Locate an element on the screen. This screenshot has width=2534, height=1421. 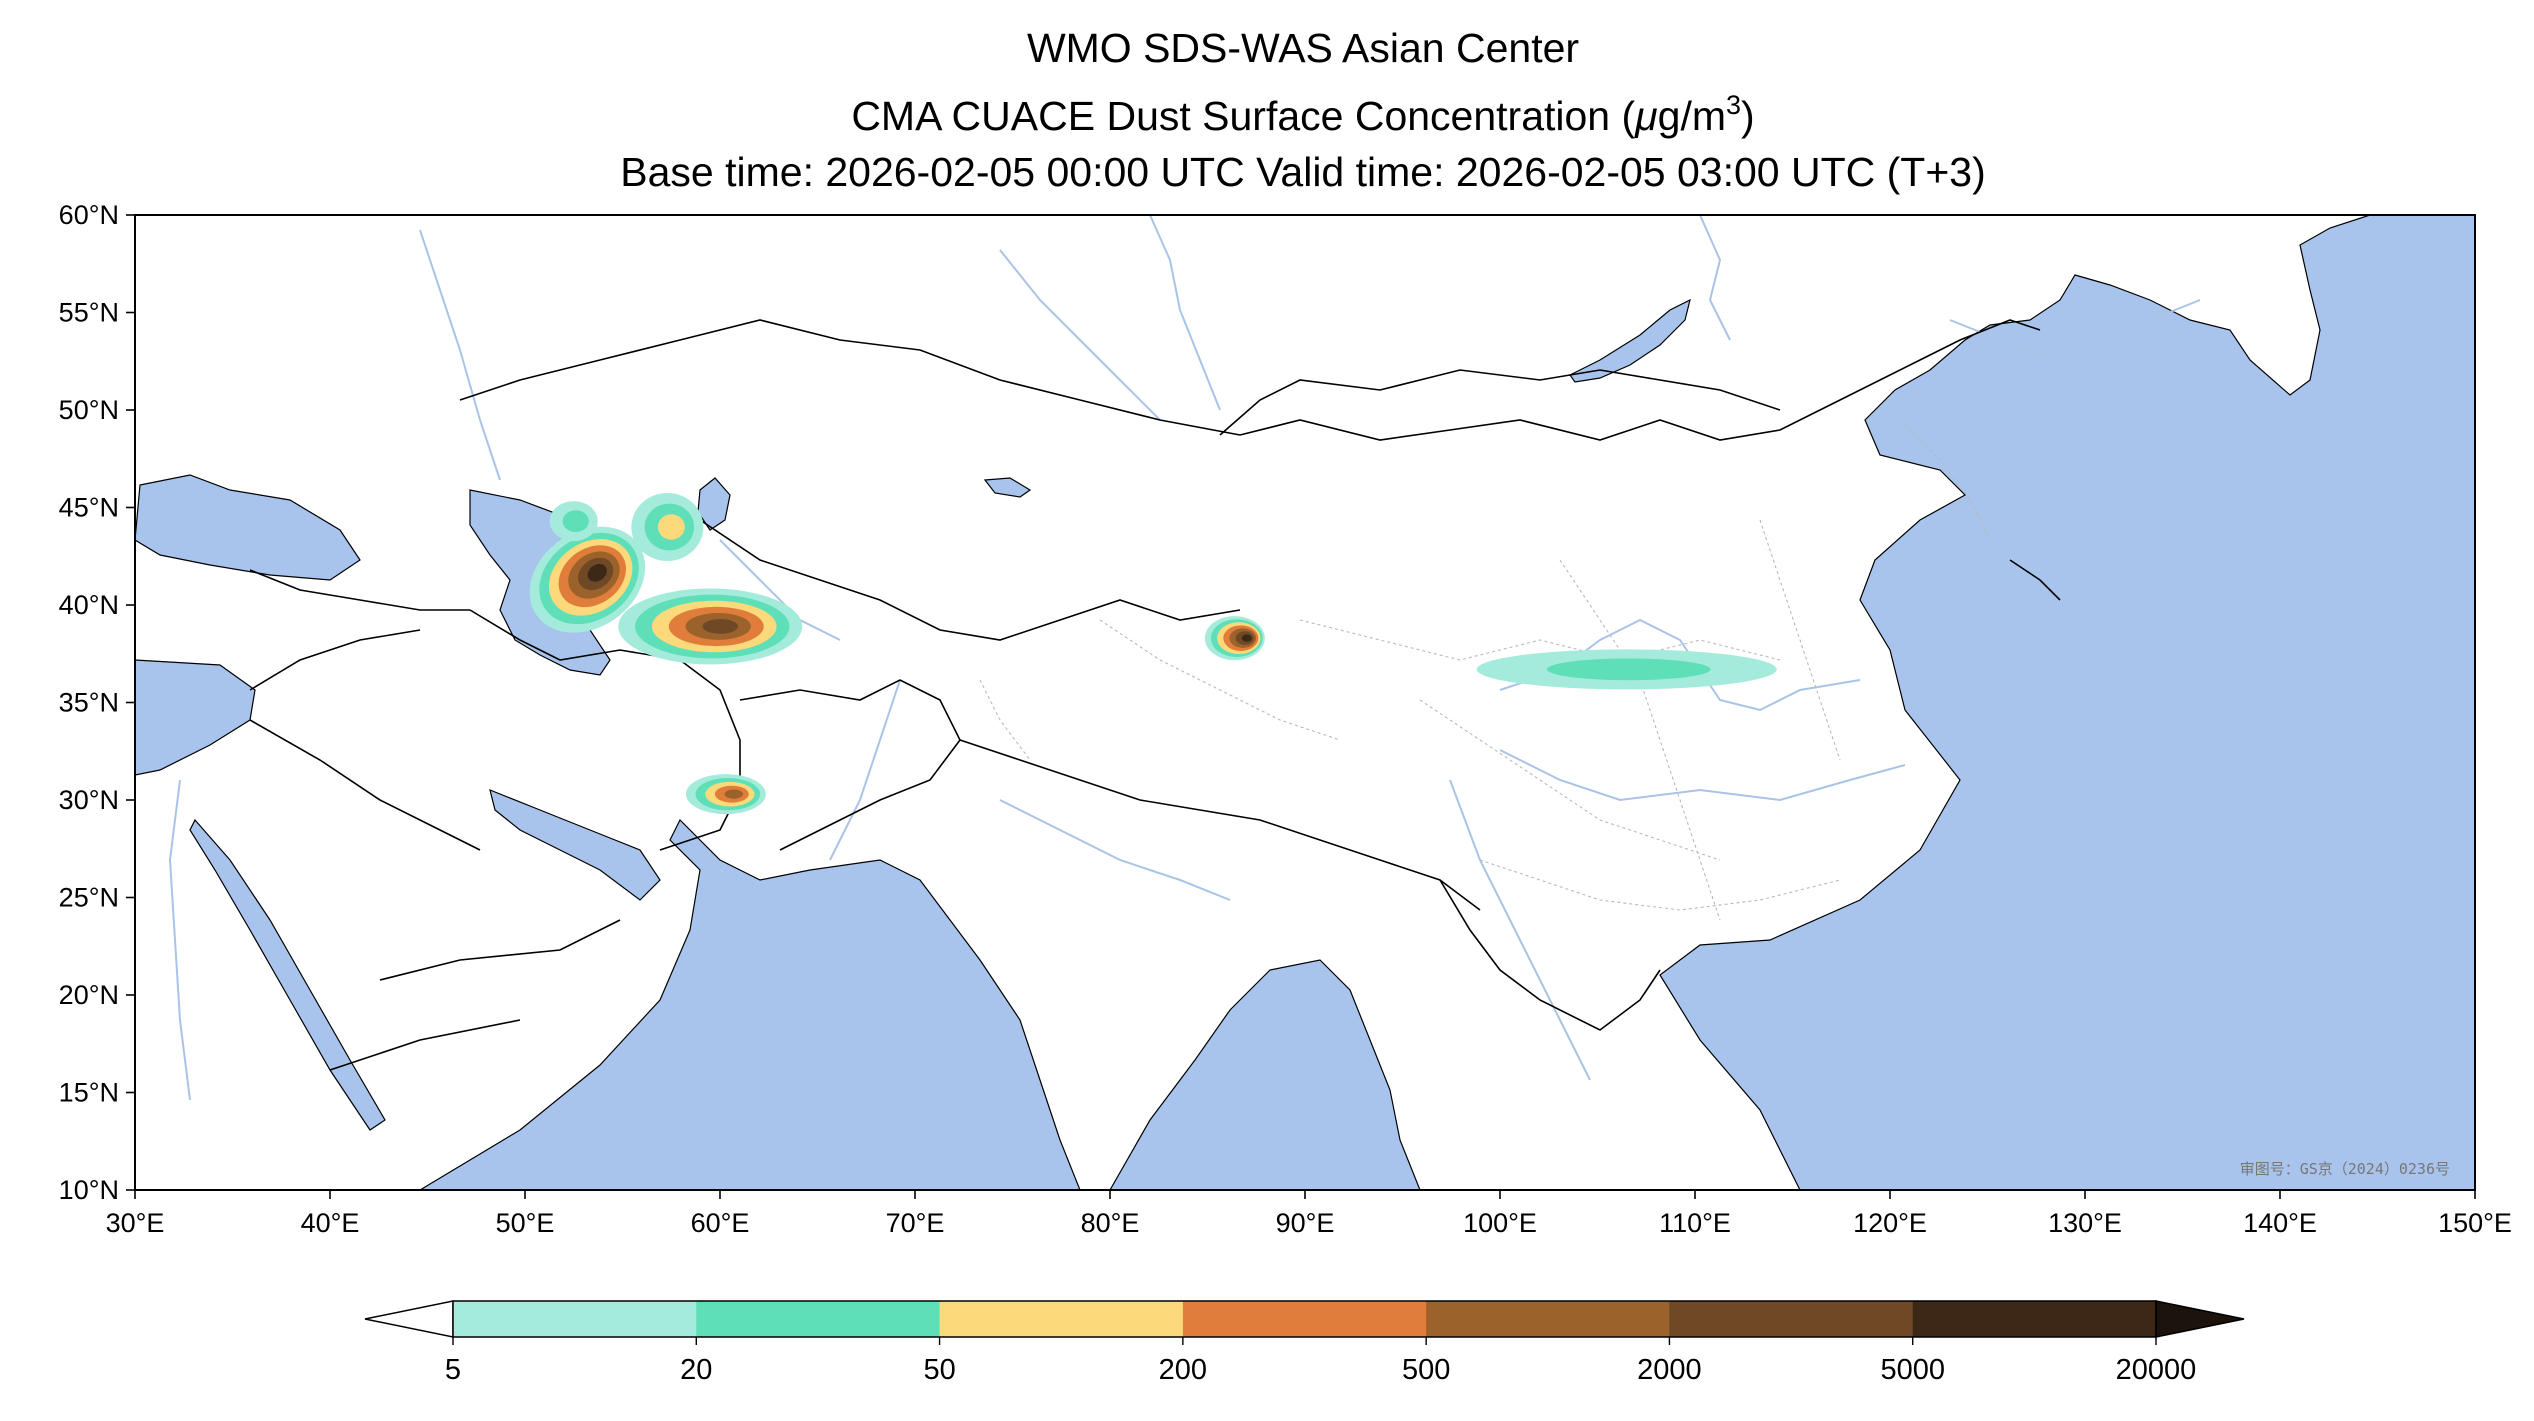
colorbar-tick-label: 200 is located at coordinates (1183, 1370).